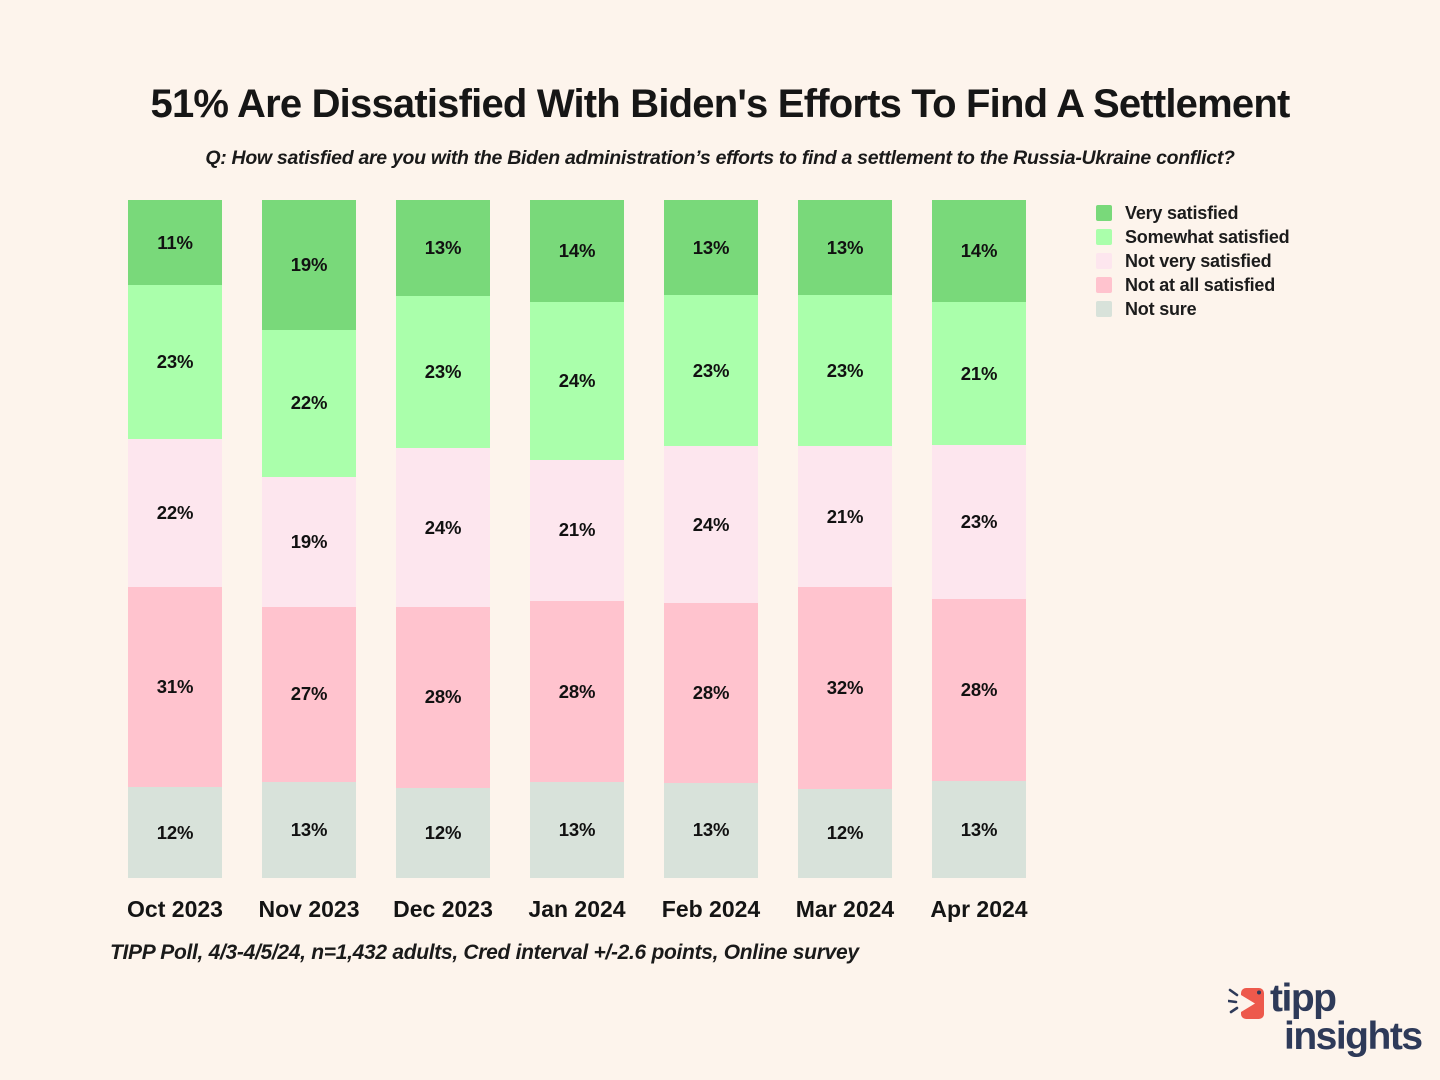 This screenshot has height=1080, width=1440. I want to click on bar-segment: 11%, so click(175, 243).